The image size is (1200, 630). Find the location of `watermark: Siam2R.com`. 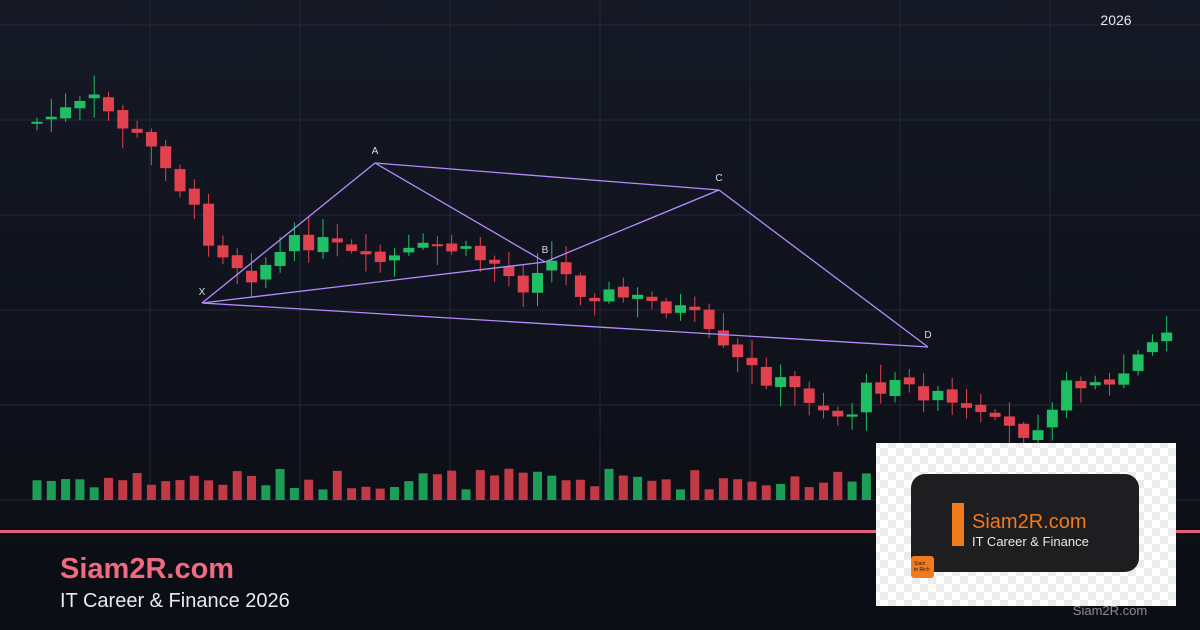

watermark: Siam2R.com is located at coordinates (1110, 610).